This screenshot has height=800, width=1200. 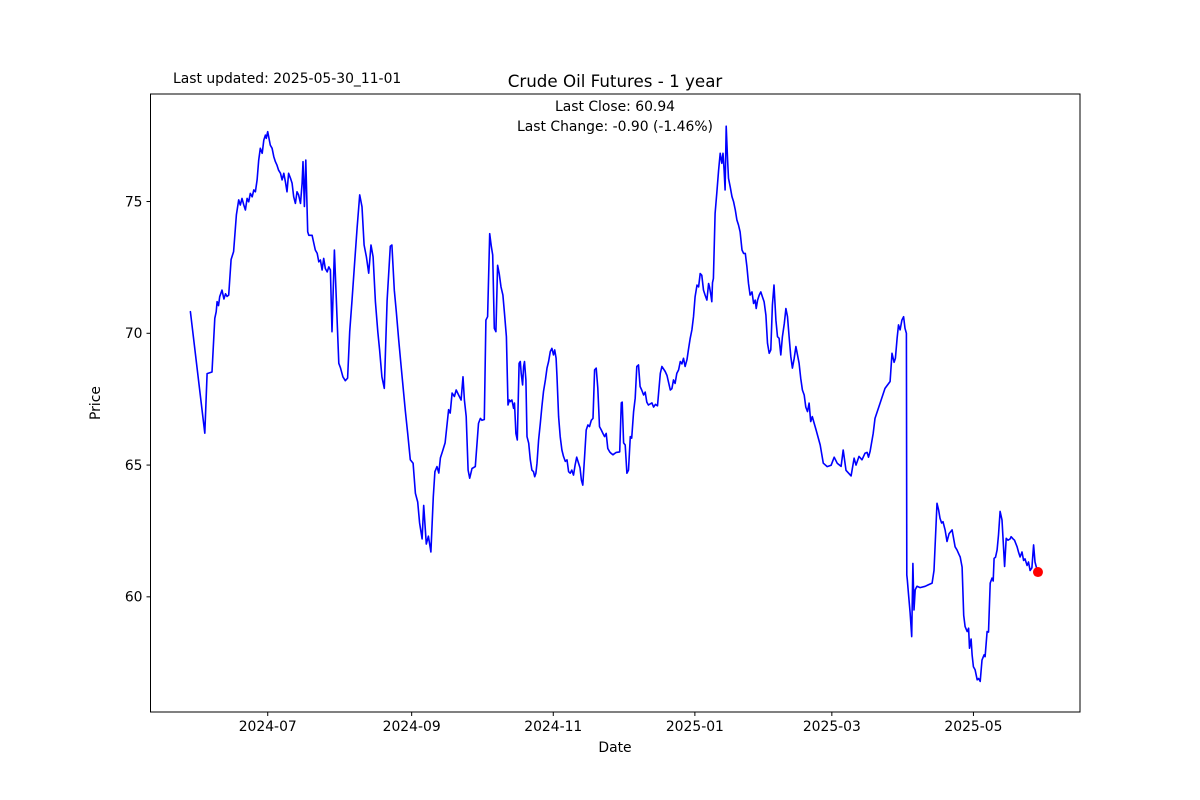 I want to click on last-price-marker, so click(x=1037, y=572).